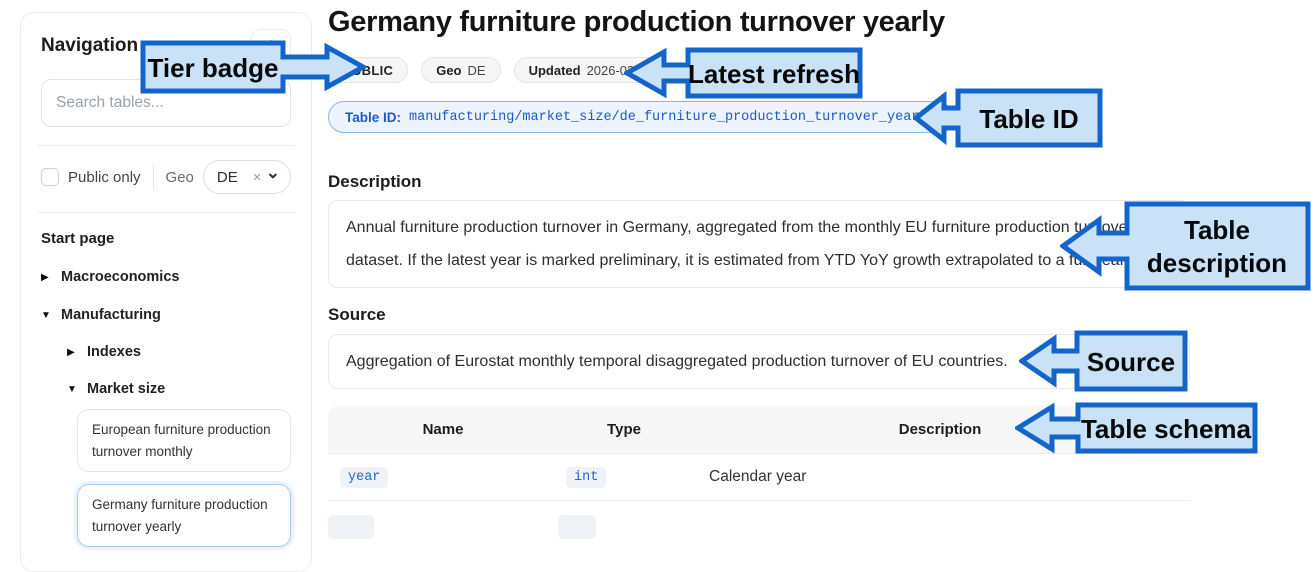 The image size is (1314, 572). I want to click on table-id-label: Table ID:, so click(373, 117).